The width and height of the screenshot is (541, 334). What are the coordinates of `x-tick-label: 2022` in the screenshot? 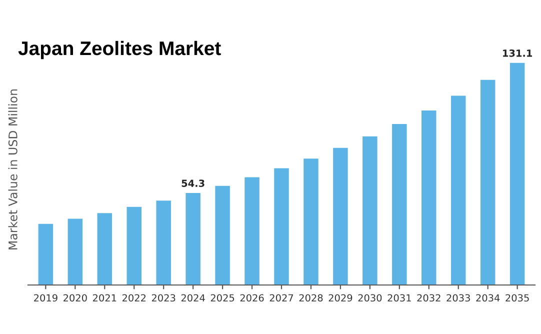 It's located at (134, 298).